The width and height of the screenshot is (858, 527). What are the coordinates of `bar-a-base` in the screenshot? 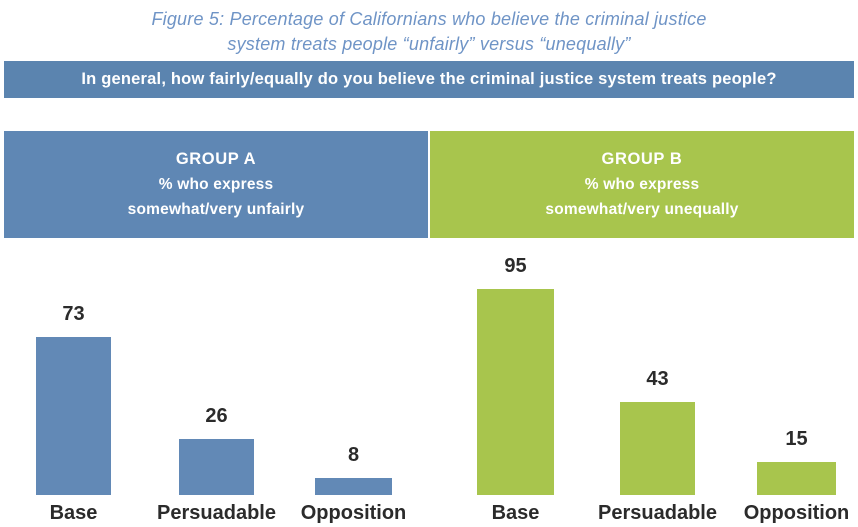 It's located at (73, 416).